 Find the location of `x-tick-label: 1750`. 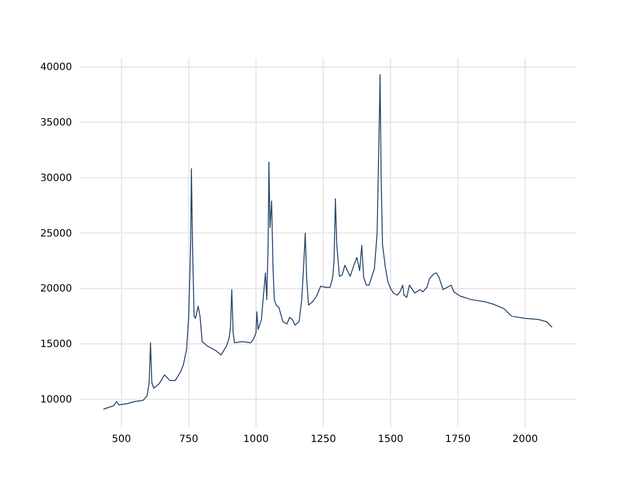

x-tick-label: 1750 is located at coordinates (458, 440).